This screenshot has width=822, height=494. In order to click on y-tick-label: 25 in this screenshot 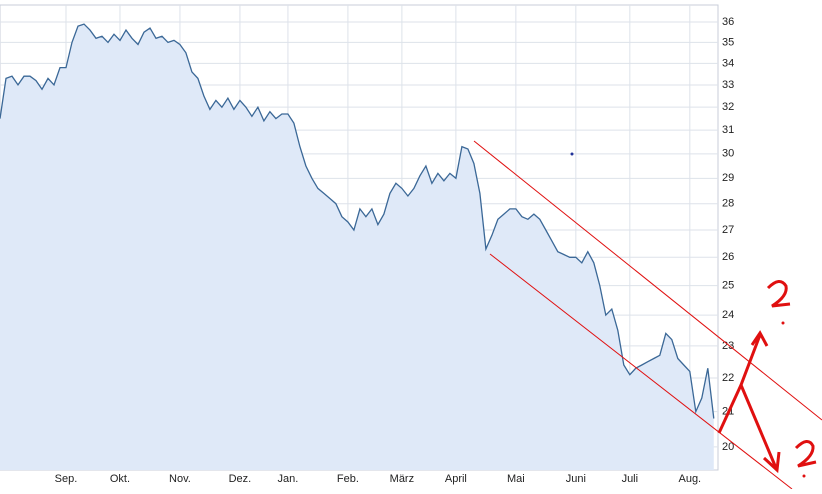, I will do `click(728, 286)`.